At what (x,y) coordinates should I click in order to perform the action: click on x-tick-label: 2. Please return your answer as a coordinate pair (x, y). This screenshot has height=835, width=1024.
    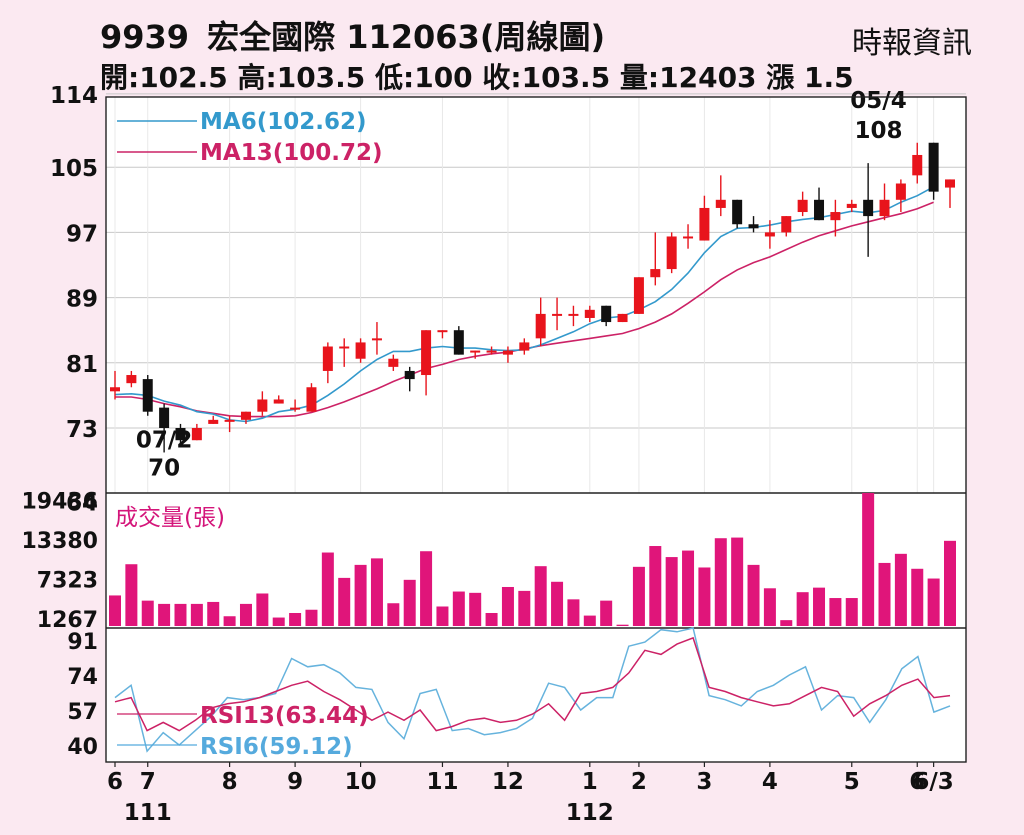
    Looking at the image, I should click on (639, 782).